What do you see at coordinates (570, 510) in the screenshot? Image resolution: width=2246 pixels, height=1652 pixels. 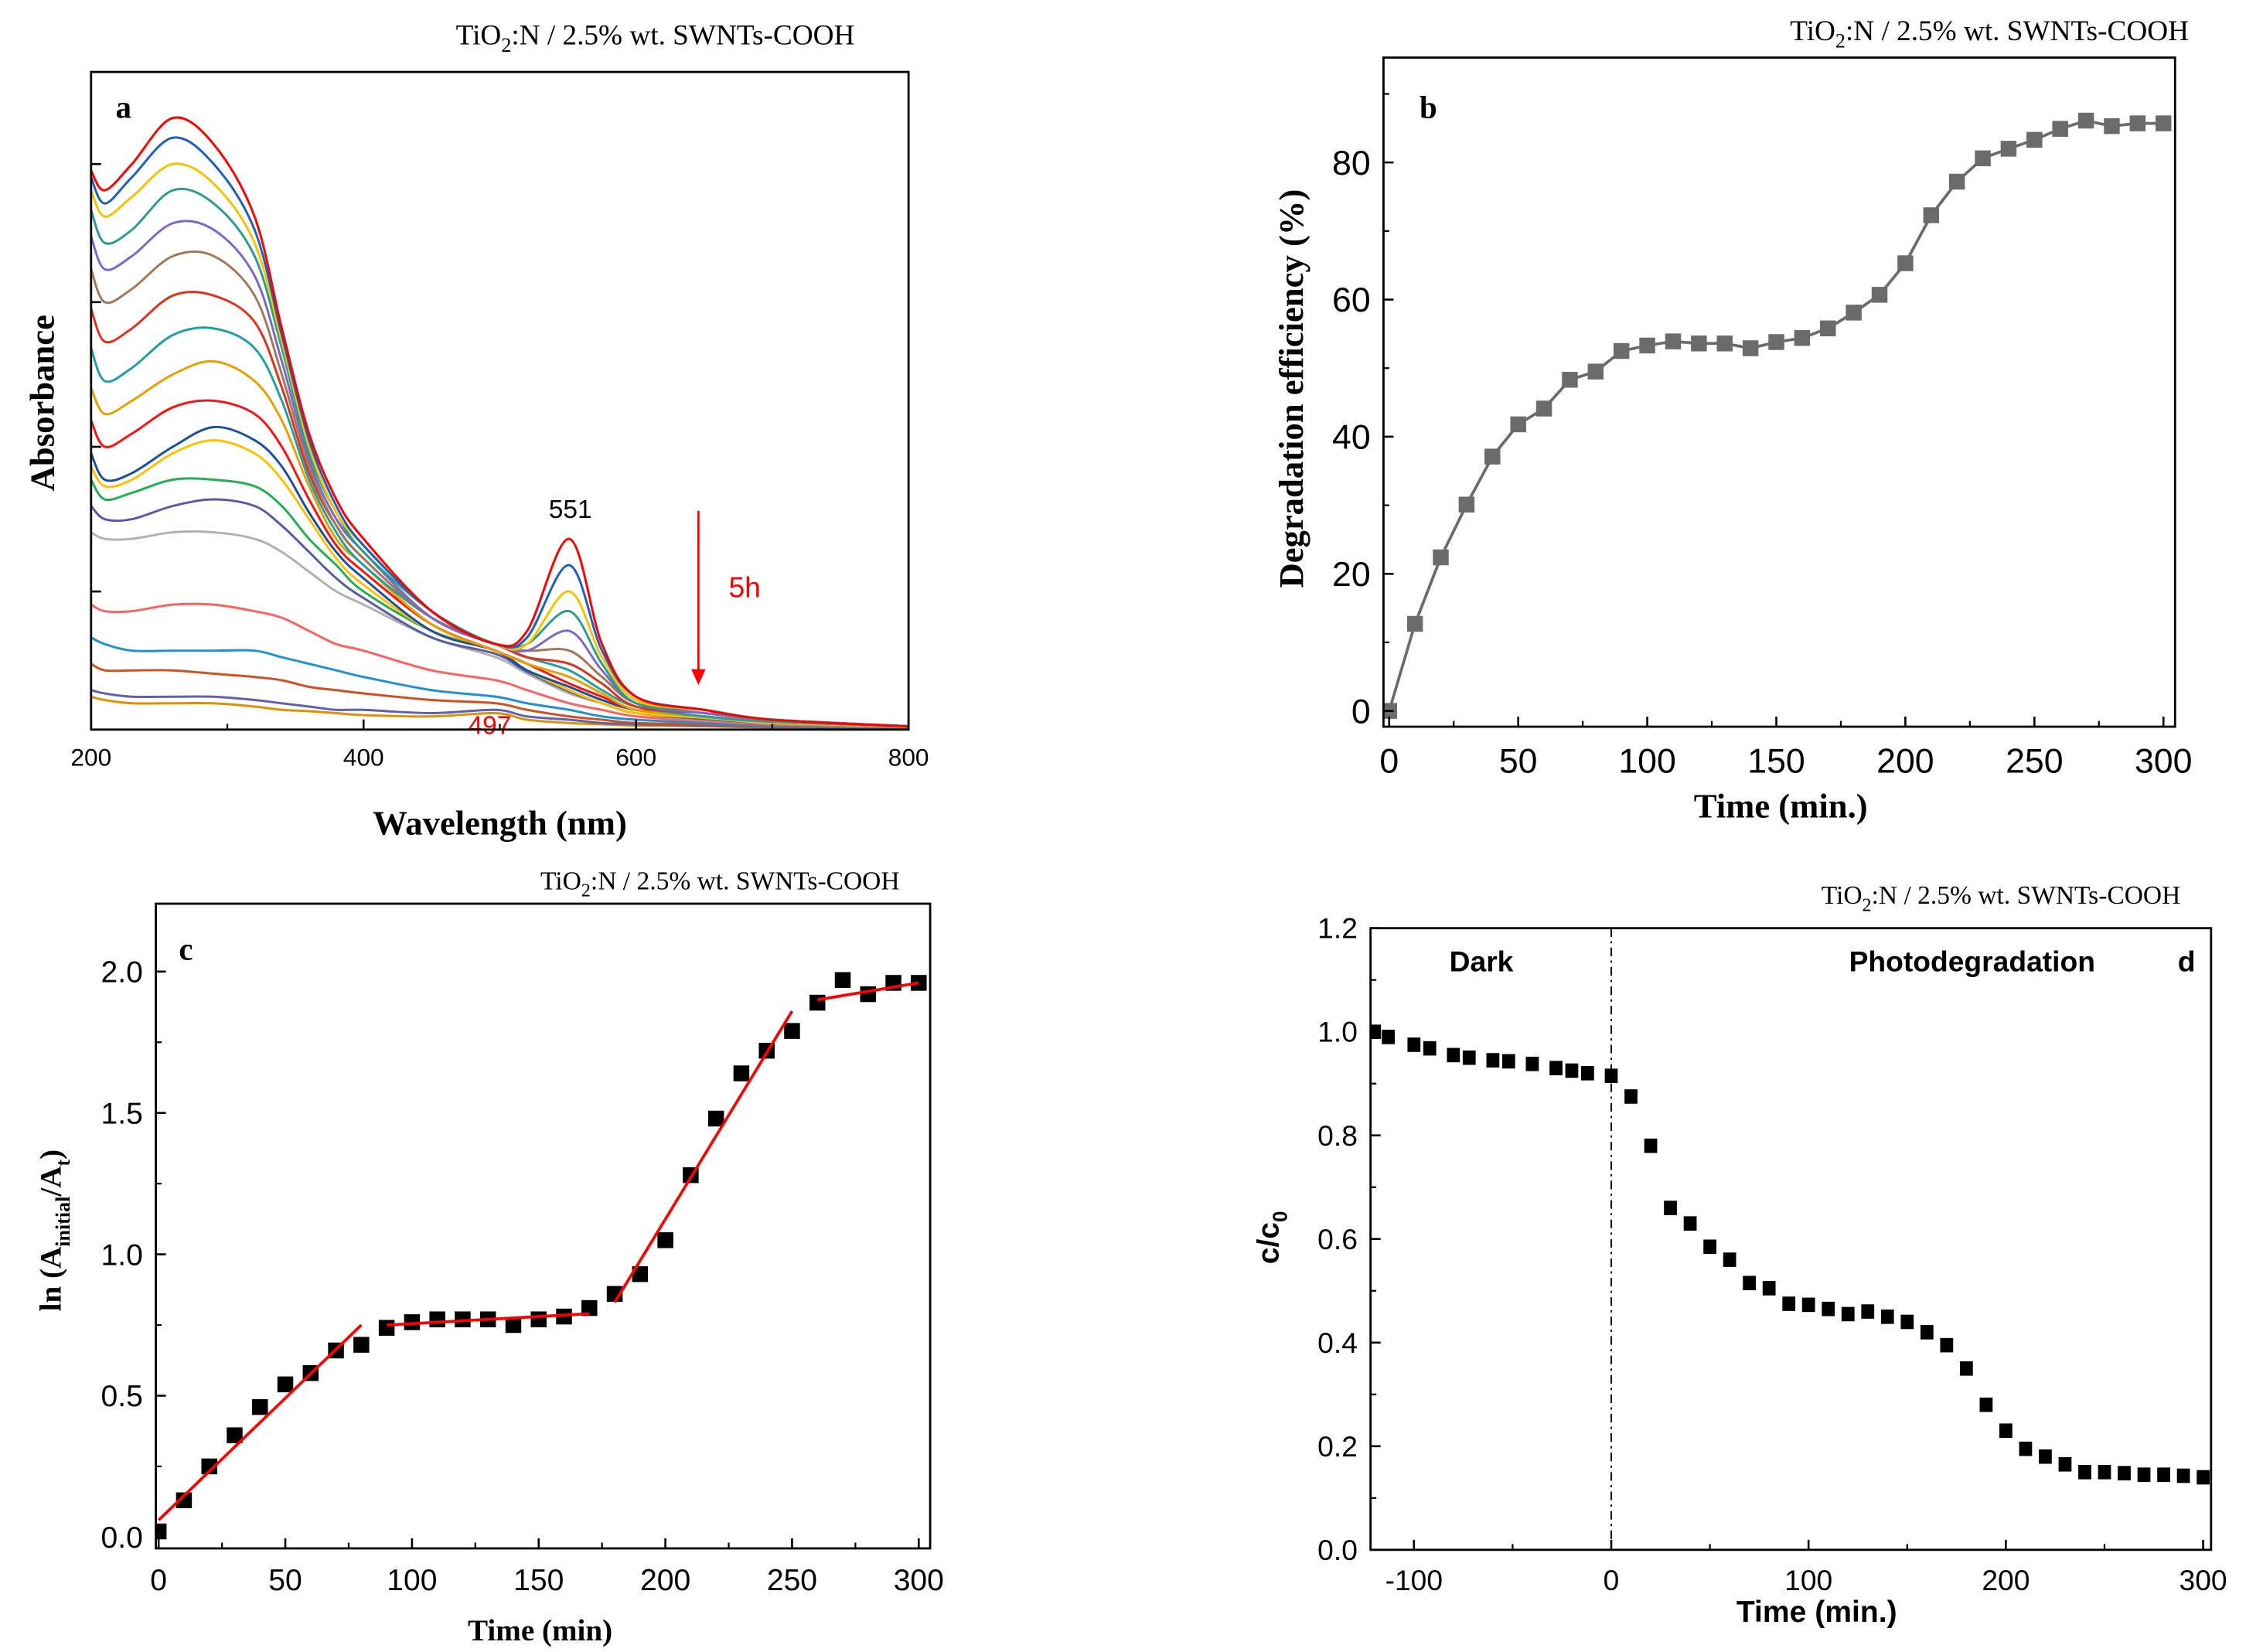 I see `peak-551-annotation: 551` at bounding box center [570, 510].